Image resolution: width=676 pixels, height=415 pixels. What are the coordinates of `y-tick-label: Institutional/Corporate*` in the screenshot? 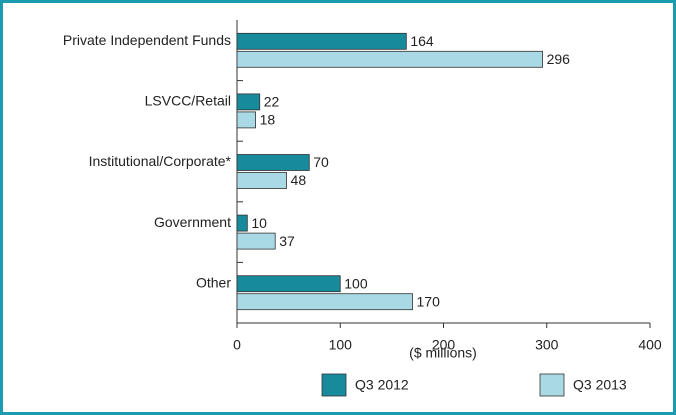 It's located at (160, 161).